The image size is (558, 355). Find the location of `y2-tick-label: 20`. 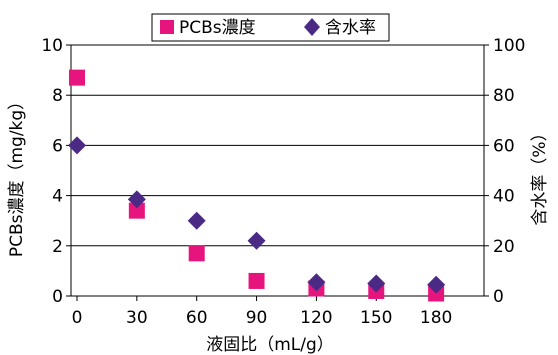

y2-tick-label: 20 is located at coordinates (504, 247).